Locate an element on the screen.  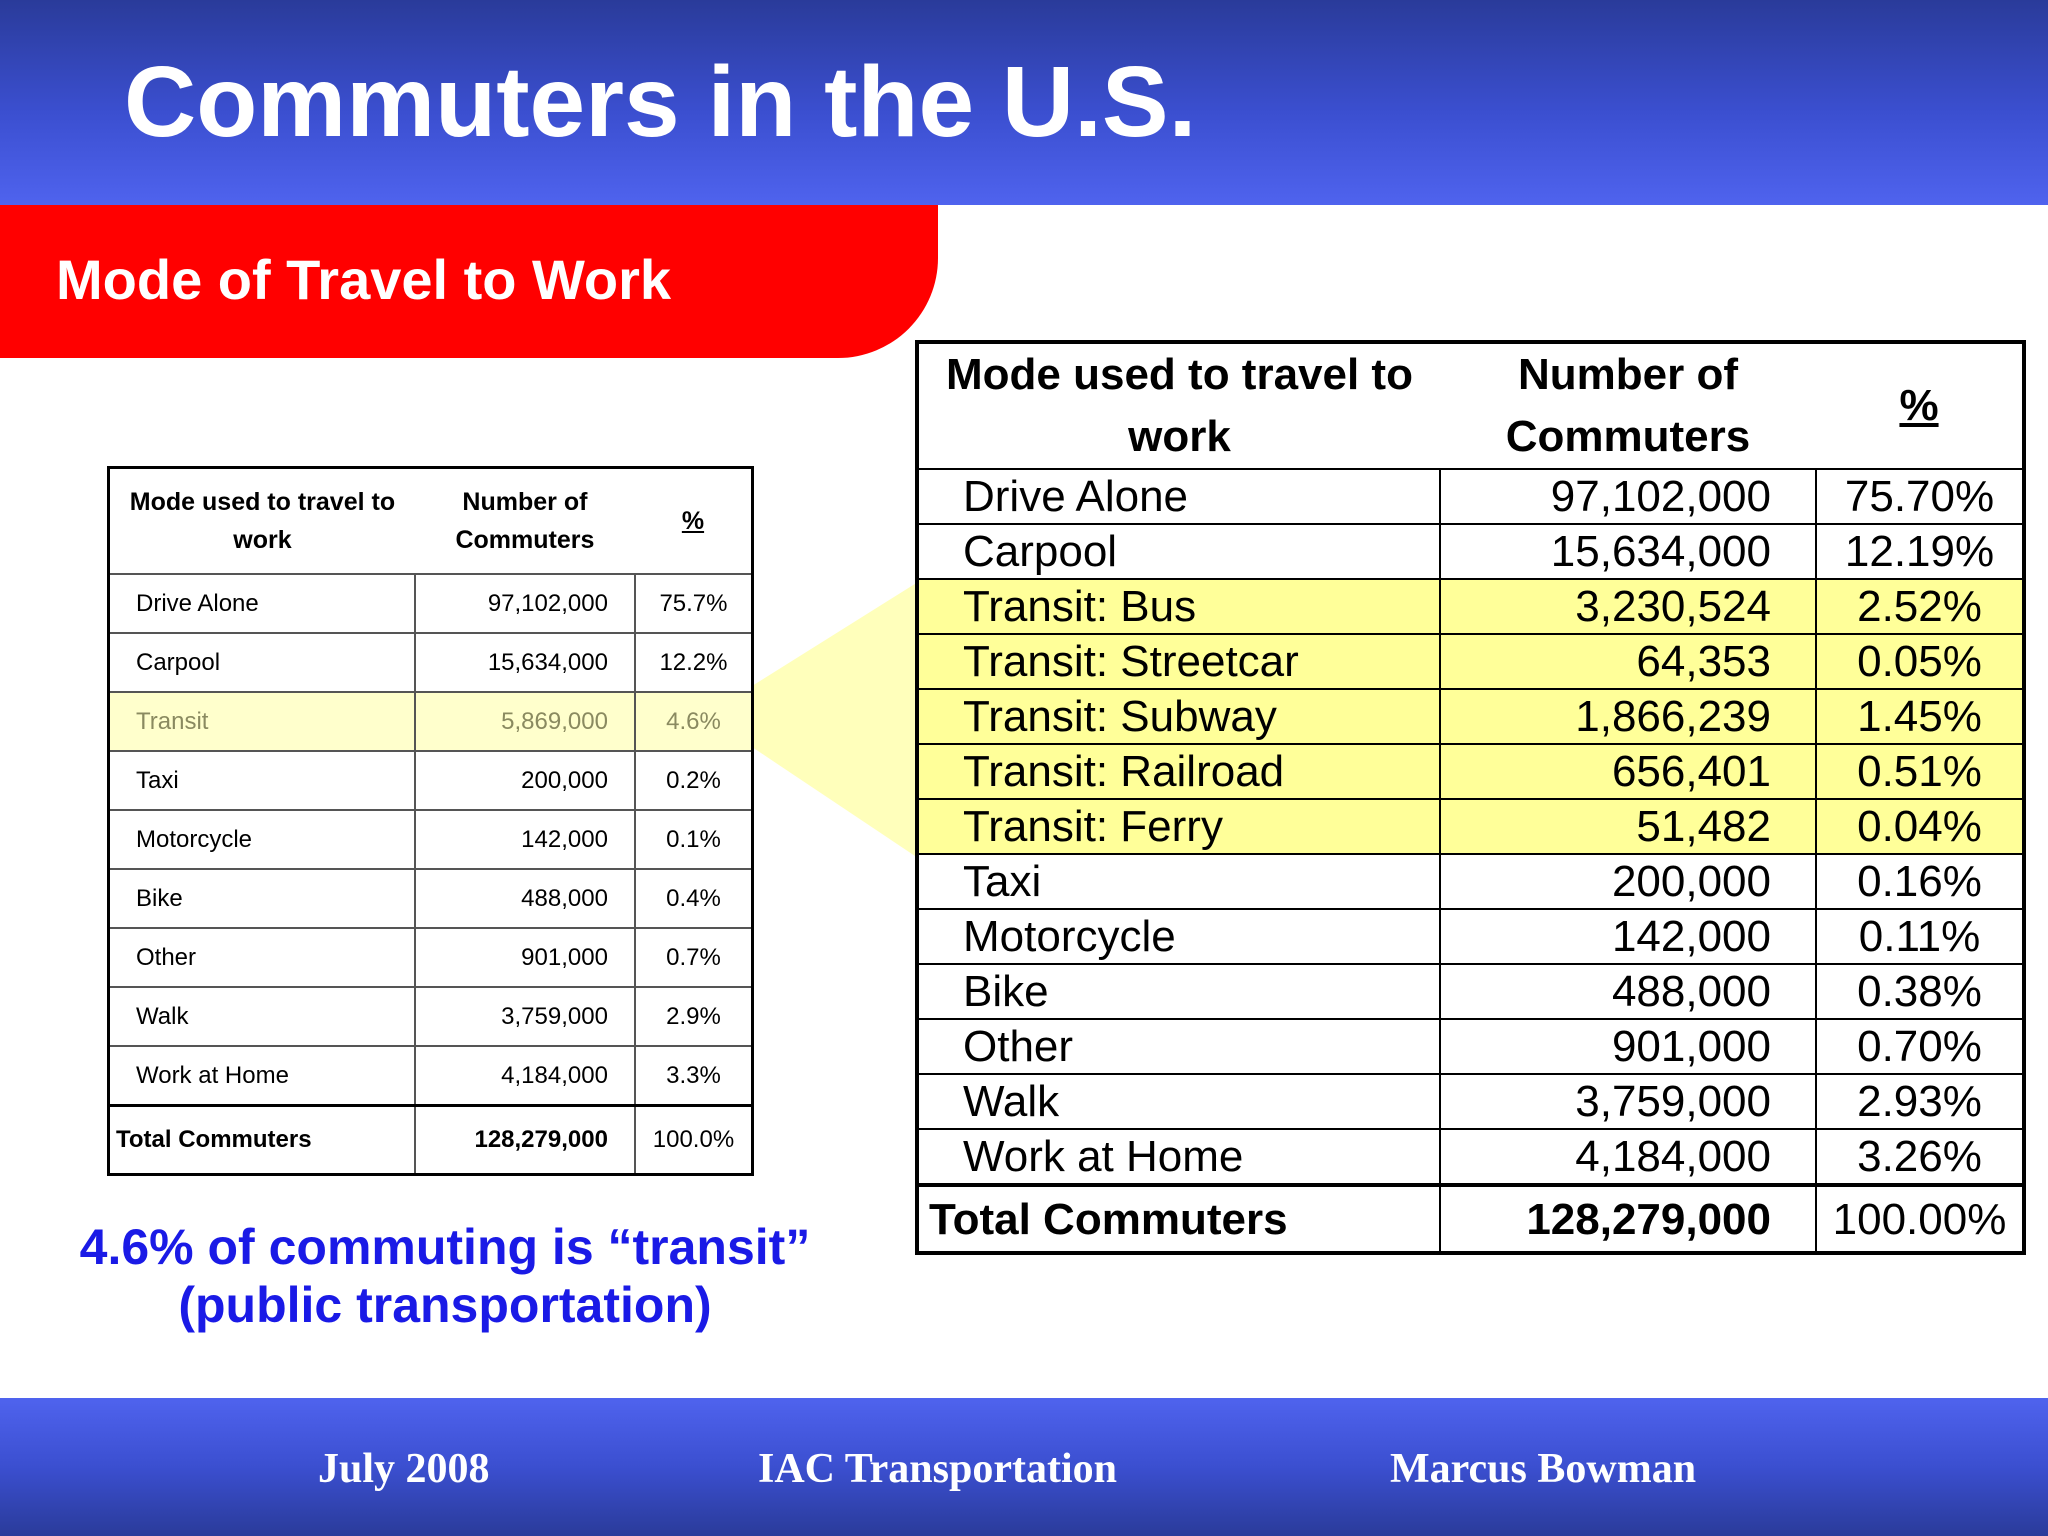
detail-mode-cell: Transit: Railroad is located at coordinates (1178, 771).